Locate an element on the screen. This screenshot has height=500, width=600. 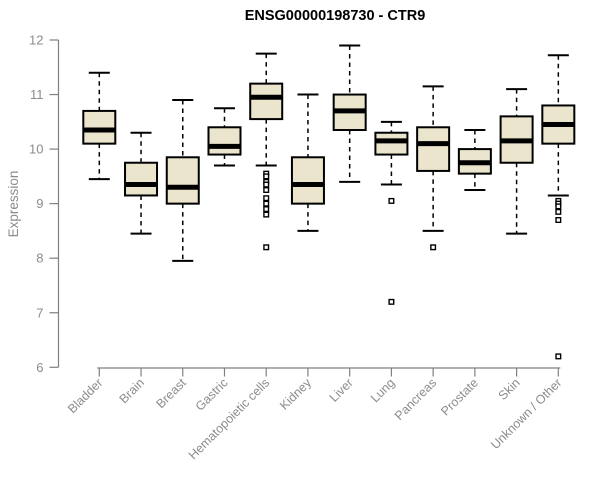
x-tick-label-liver: Liver is located at coordinates (341, 390).